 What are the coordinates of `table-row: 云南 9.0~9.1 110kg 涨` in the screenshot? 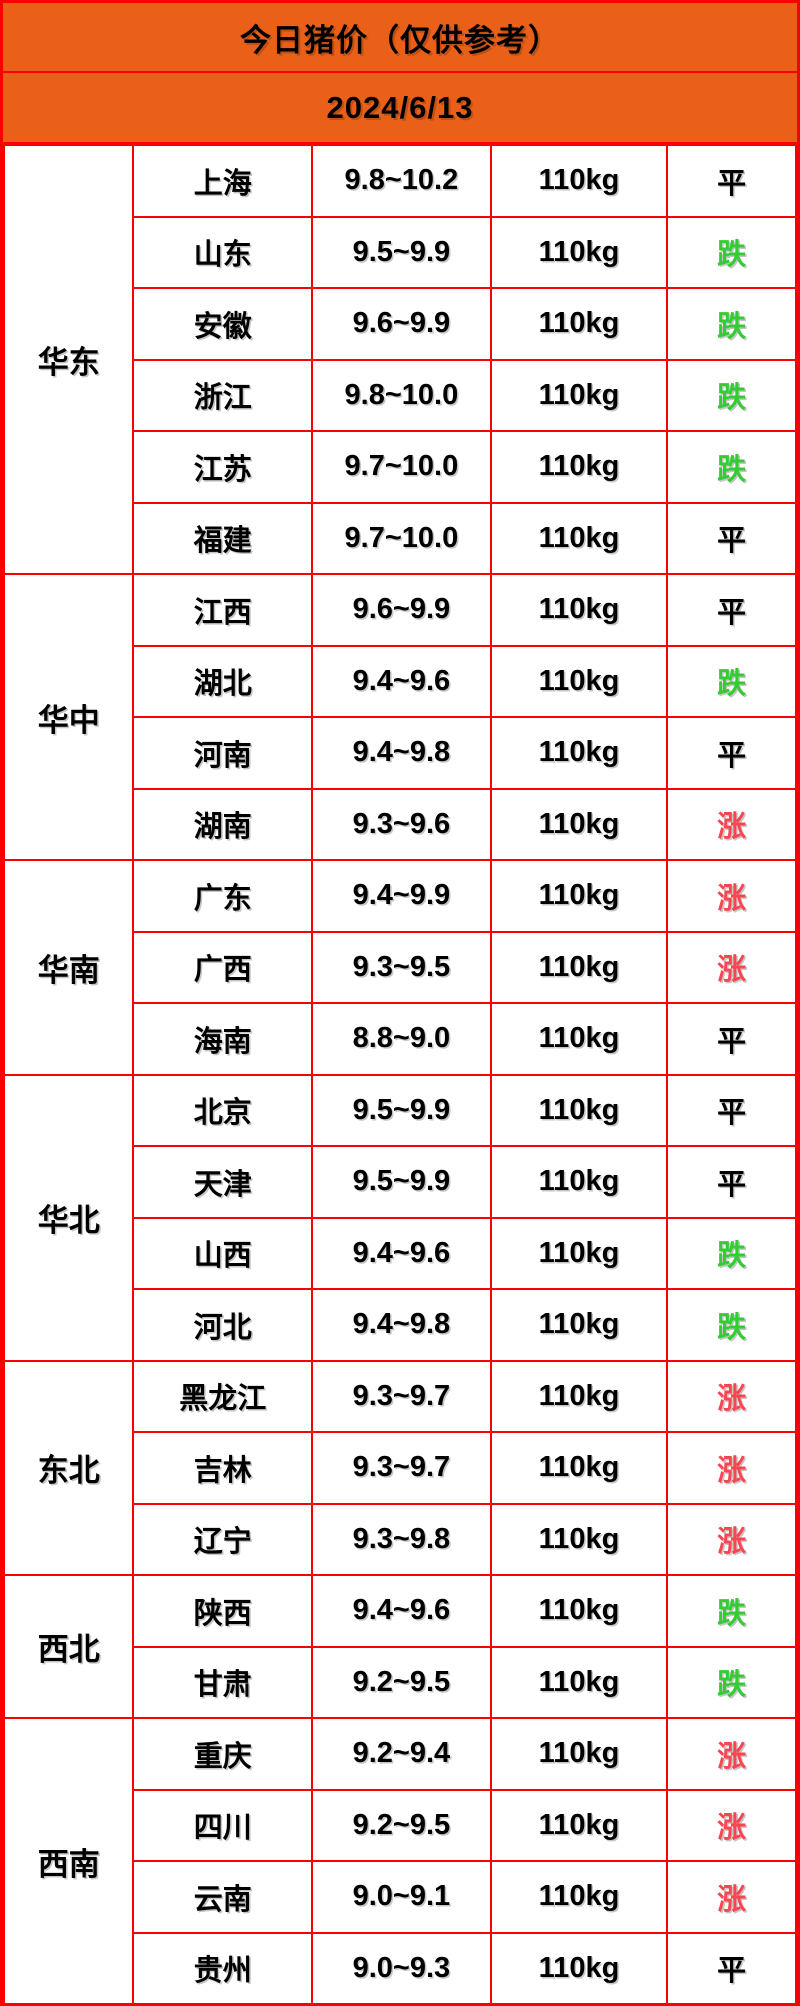 It's located at (400, 1897).